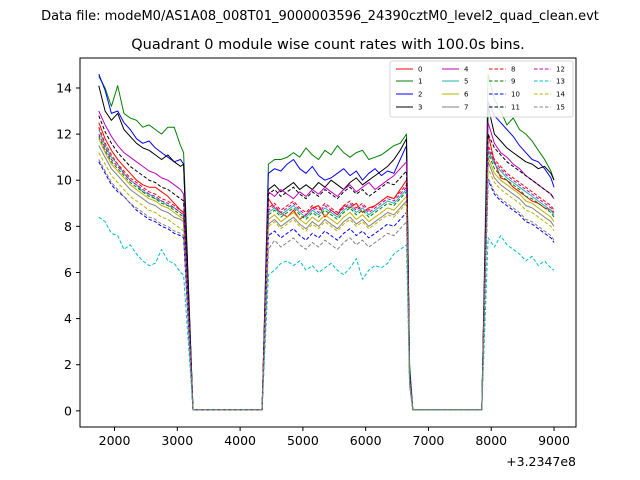  Describe the element at coordinates (115, 440) in the screenshot. I see `x-tick-label: 2000` at that location.